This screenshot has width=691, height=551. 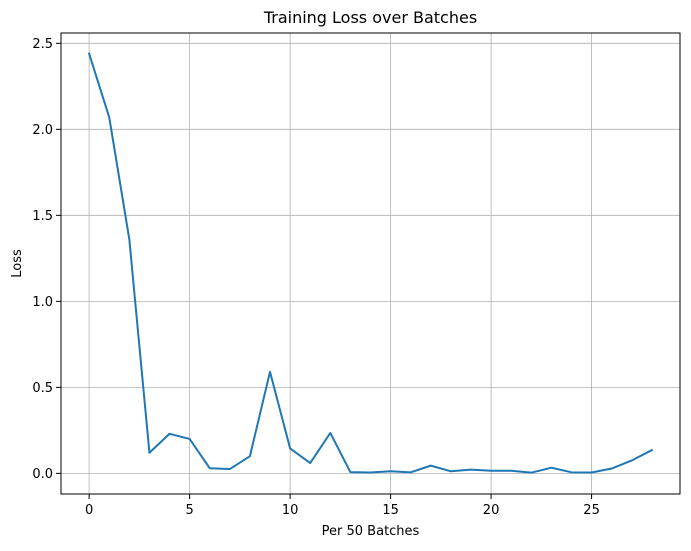 I want to click on y-axis-label: Loss, so click(x=17, y=263).